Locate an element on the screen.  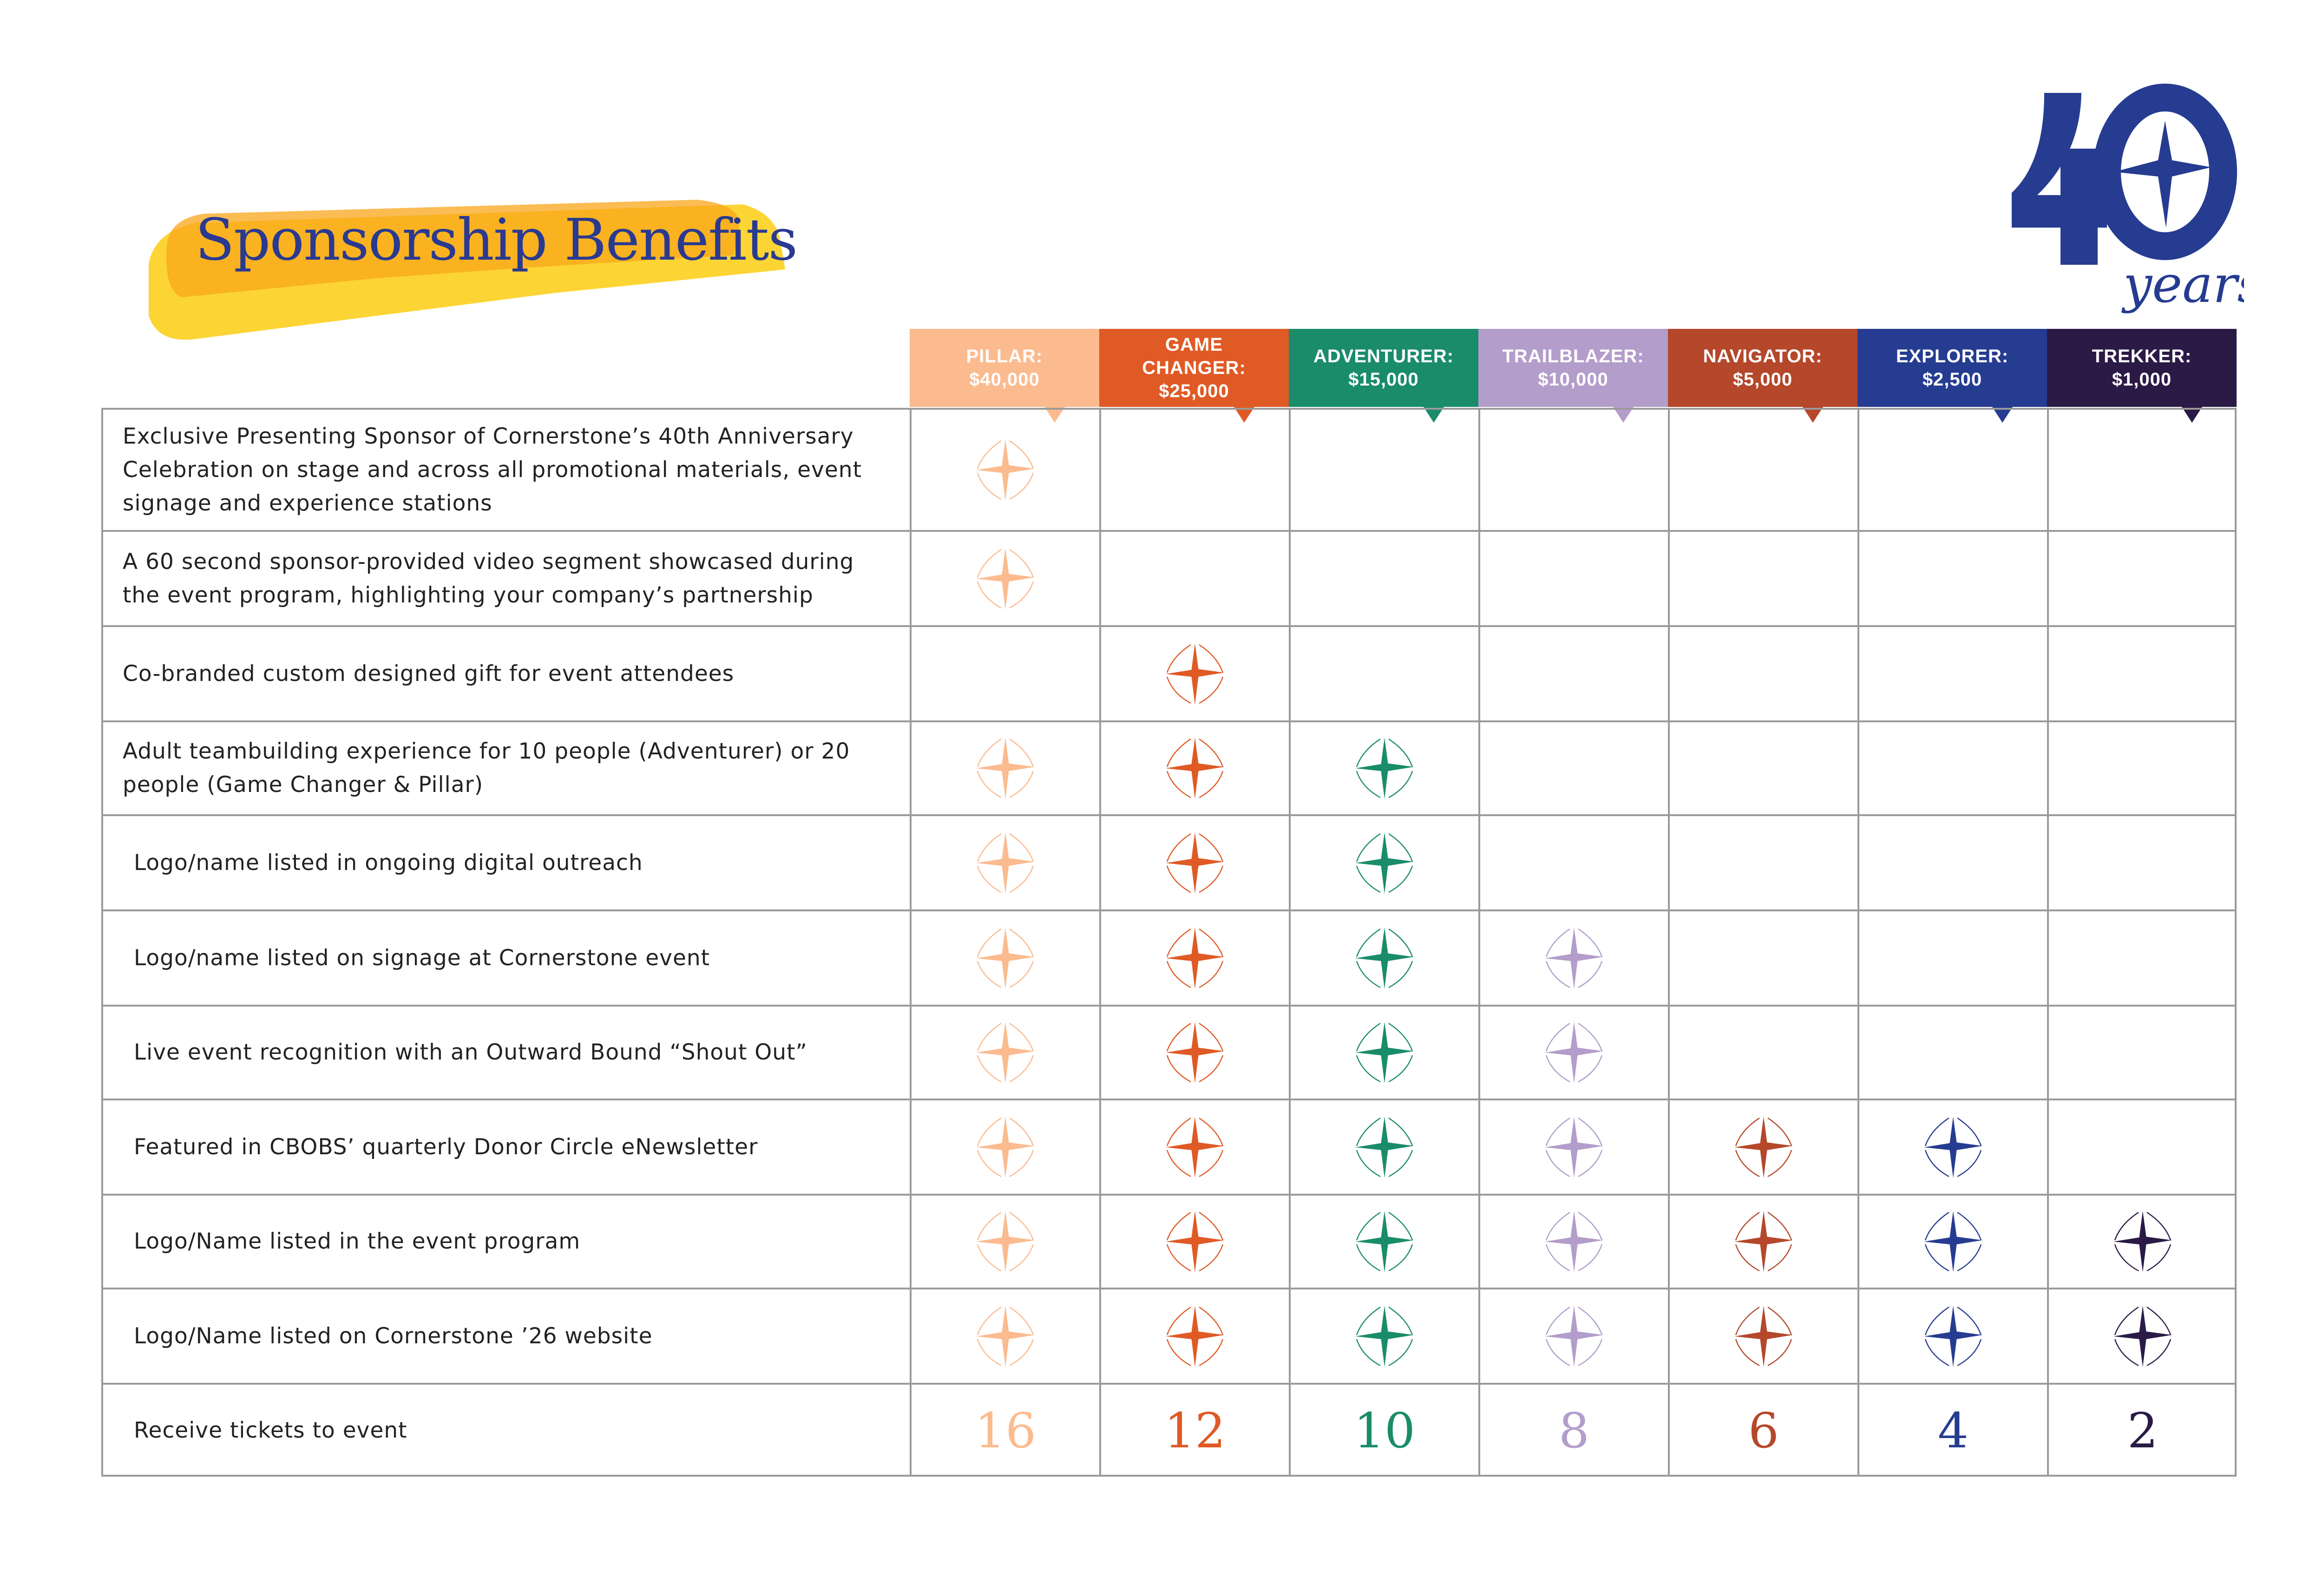
benefit-row: Logo/Name listed in the event program is located at coordinates (1169, 1241).